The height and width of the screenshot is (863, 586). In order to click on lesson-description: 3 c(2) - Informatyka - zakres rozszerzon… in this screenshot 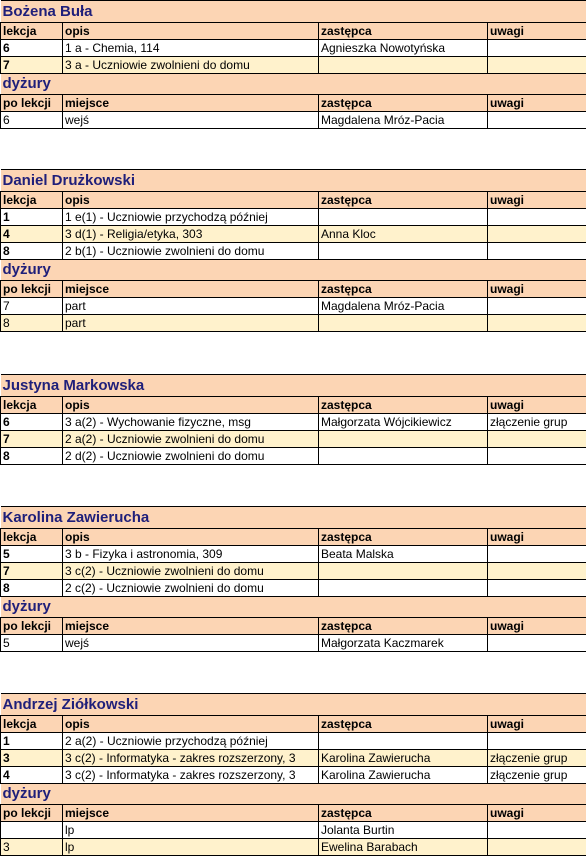, I will do `click(190, 775)`.